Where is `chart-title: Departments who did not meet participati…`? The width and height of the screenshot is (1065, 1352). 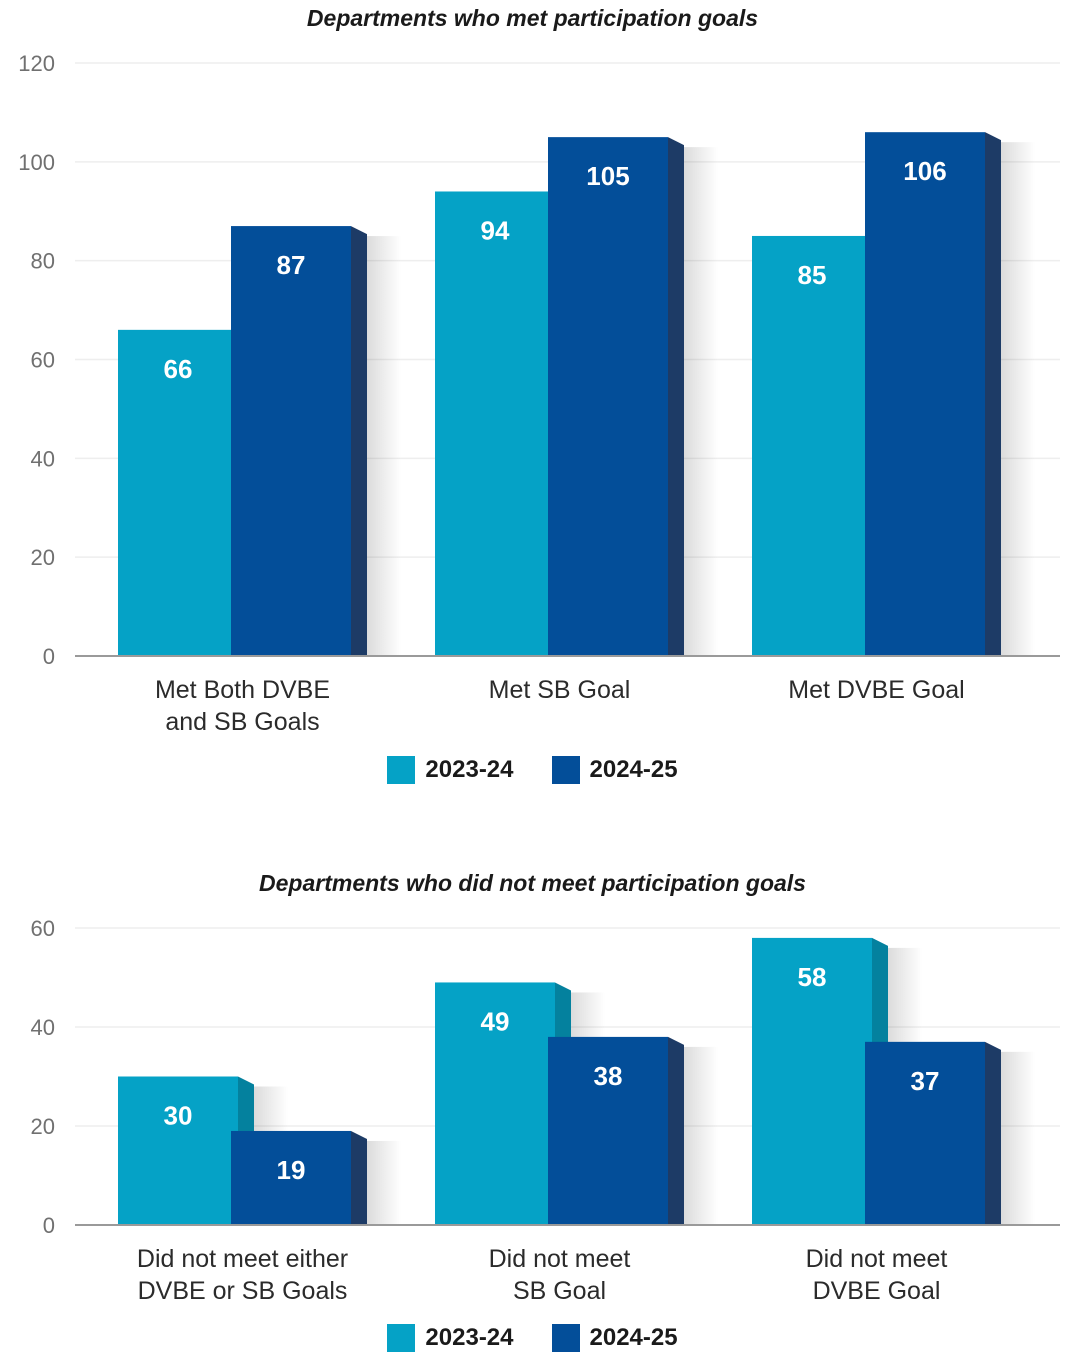
chart-title: Departments who did not meet participati… is located at coordinates (532, 883).